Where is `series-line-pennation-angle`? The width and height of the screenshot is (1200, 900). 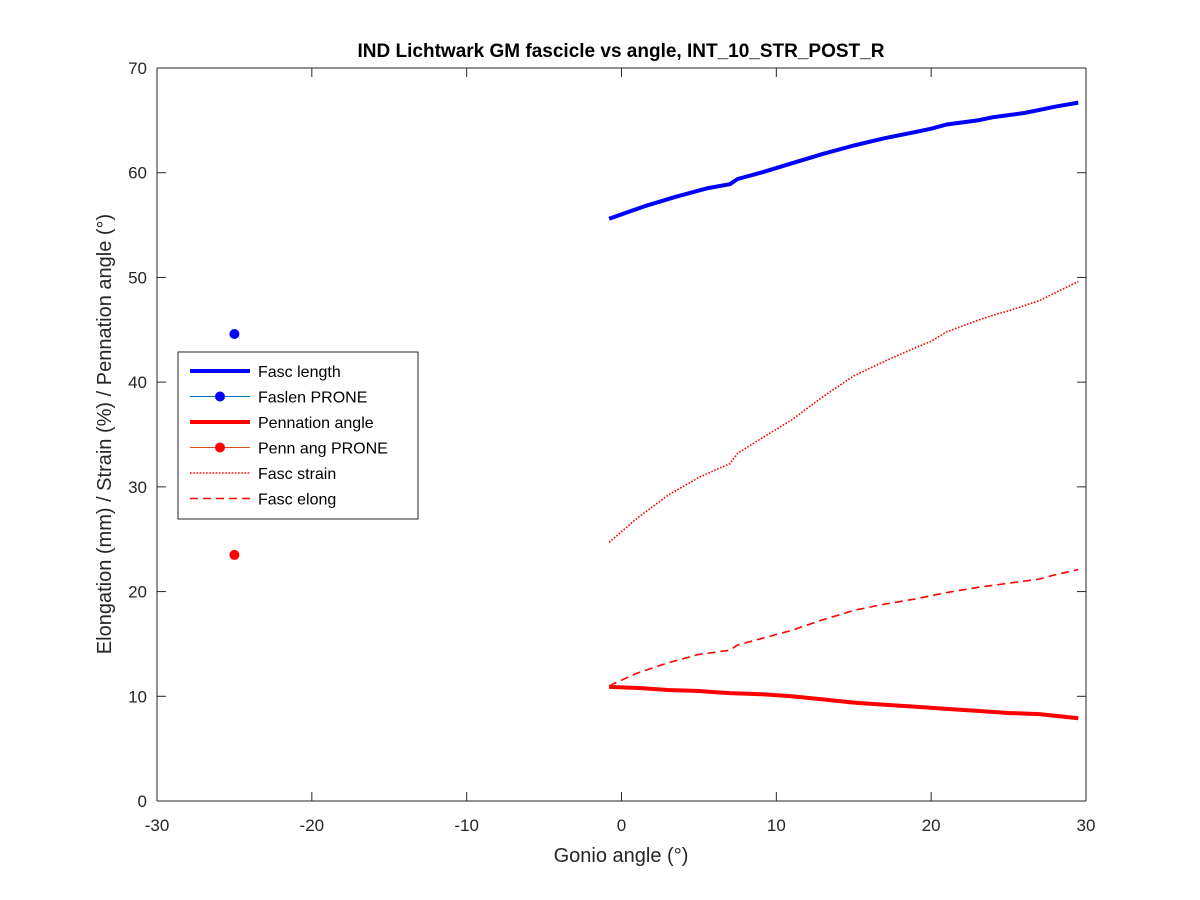 series-line-pennation-angle is located at coordinates (844, 702).